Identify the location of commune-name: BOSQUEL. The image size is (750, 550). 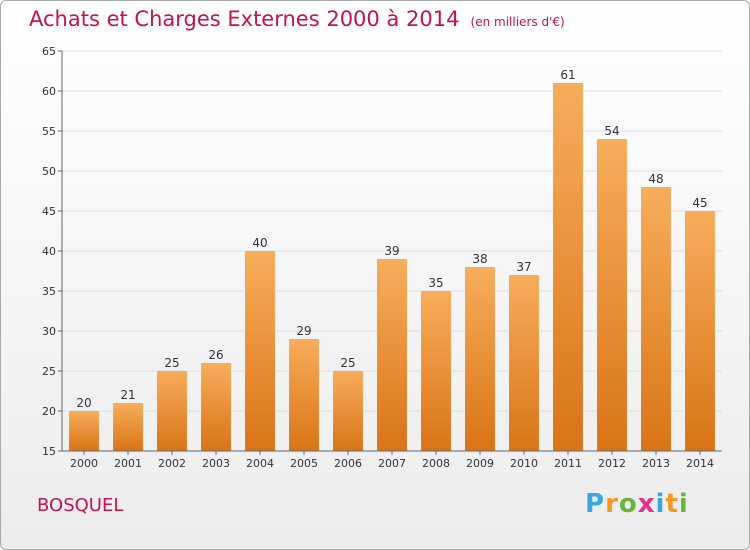
(80, 505).